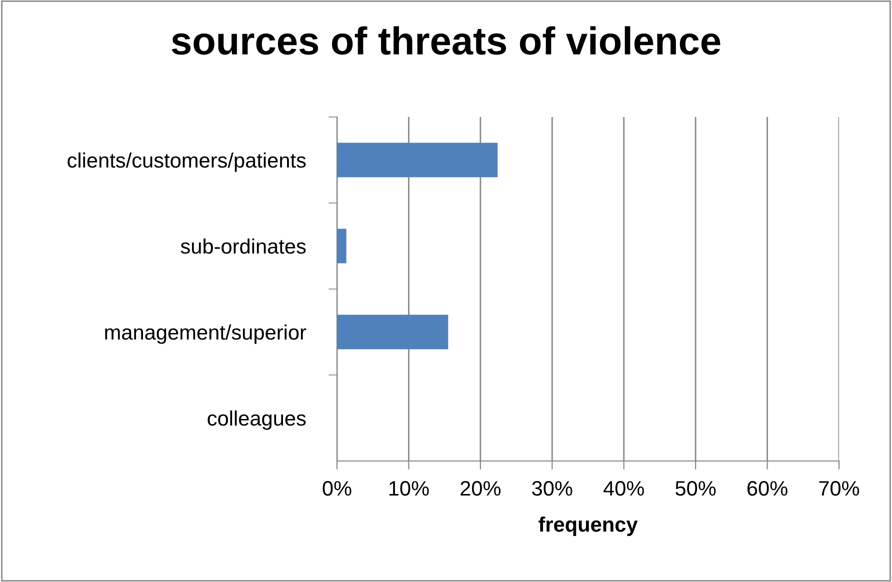 Image resolution: width=892 pixels, height=582 pixels. Describe the element at coordinates (409, 488) in the screenshot. I see `x-tick-label: 10%` at that location.